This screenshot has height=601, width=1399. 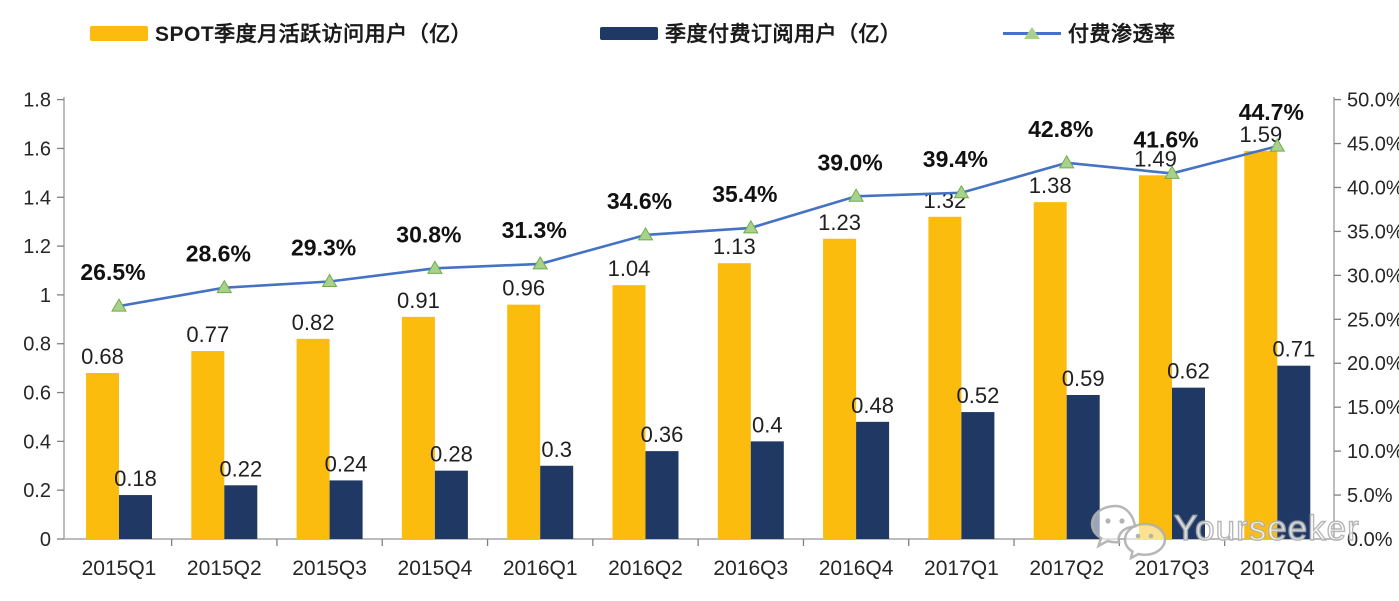 What do you see at coordinates (37, 247) in the screenshot?
I see `left-axis-tick-label: 1.2` at bounding box center [37, 247].